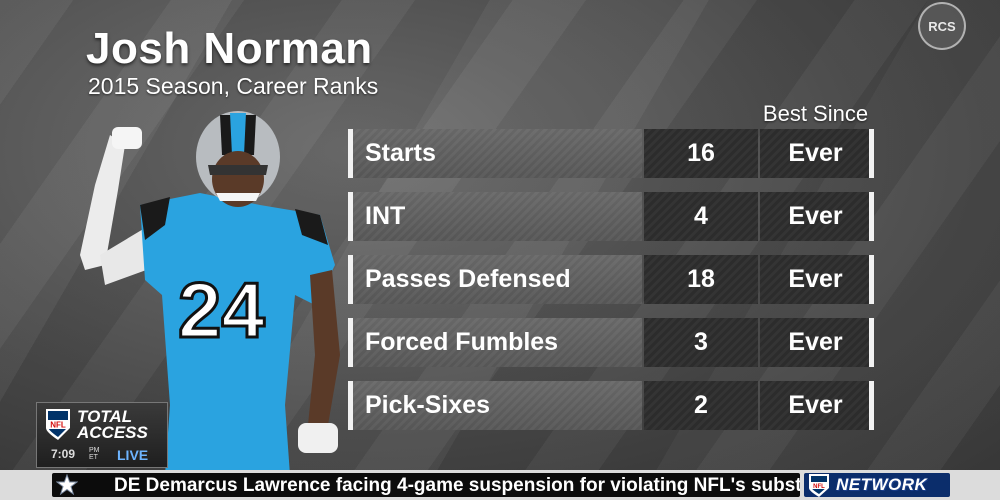 The width and height of the screenshot is (1000, 500). Describe the element at coordinates (942, 26) in the screenshot. I see `rcs-badge: RCS` at that location.